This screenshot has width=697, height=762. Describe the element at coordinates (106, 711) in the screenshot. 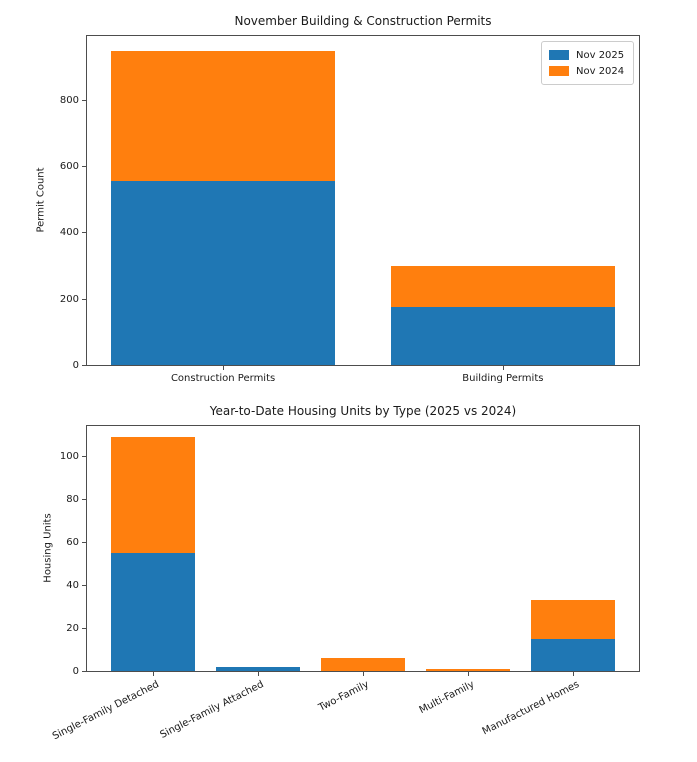

I see `x-tick-label-single-family-detached: Single-Family Detached` at that location.